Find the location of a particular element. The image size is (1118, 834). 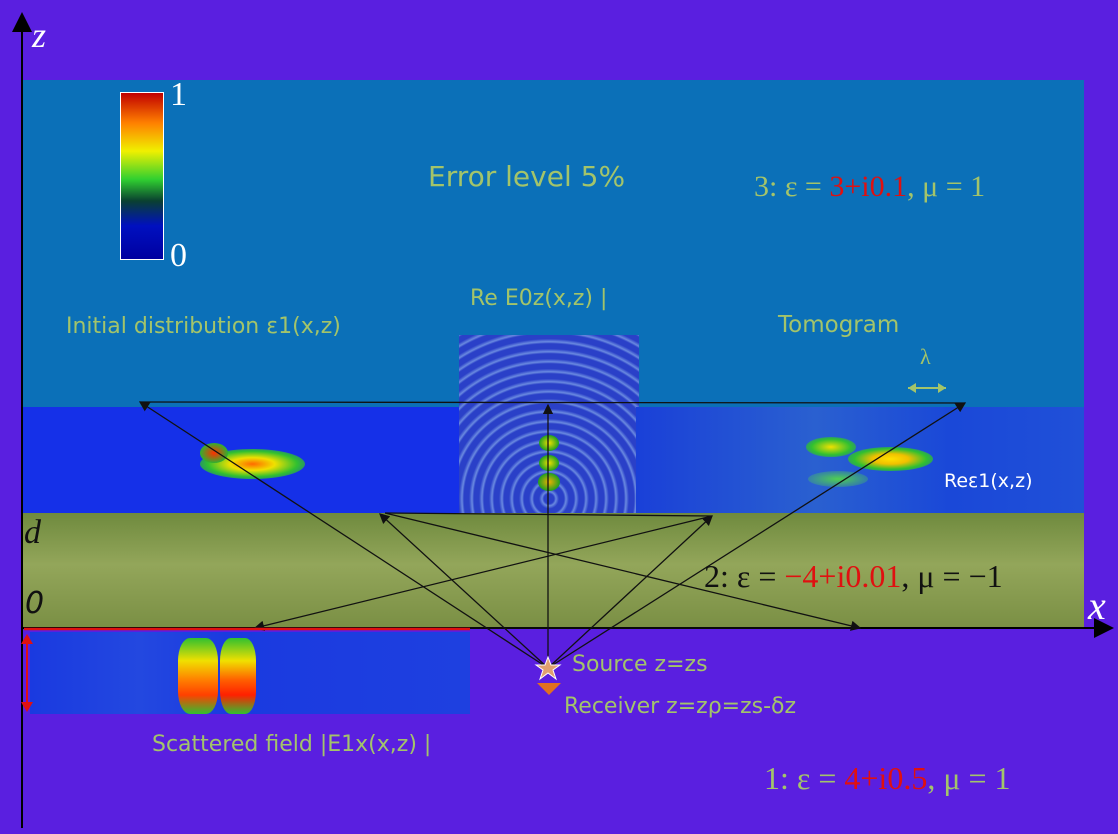

region1-suffix: , μ = 1 is located at coordinates (969, 778).